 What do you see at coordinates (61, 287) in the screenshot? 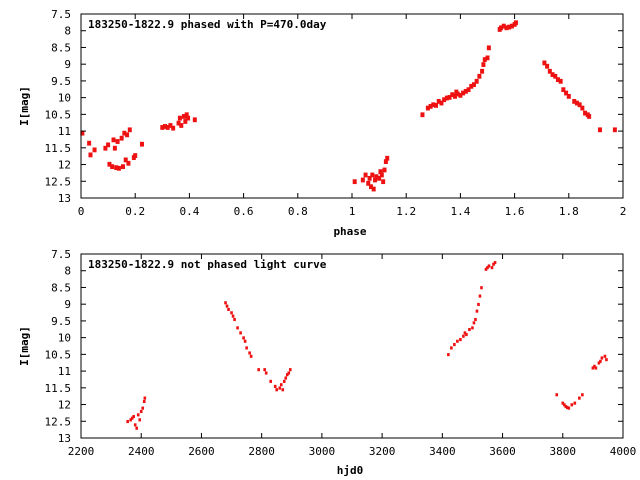
I see `unphased-plot-y-tick-label: 8.5` at bounding box center [61, 287].